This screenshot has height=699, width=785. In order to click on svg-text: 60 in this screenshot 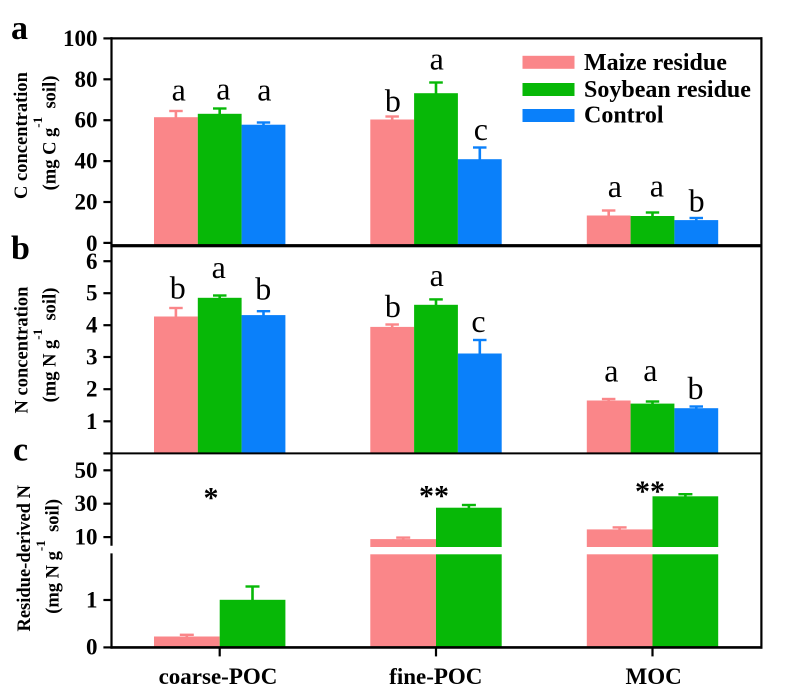, I will do `click(86, 120)`.